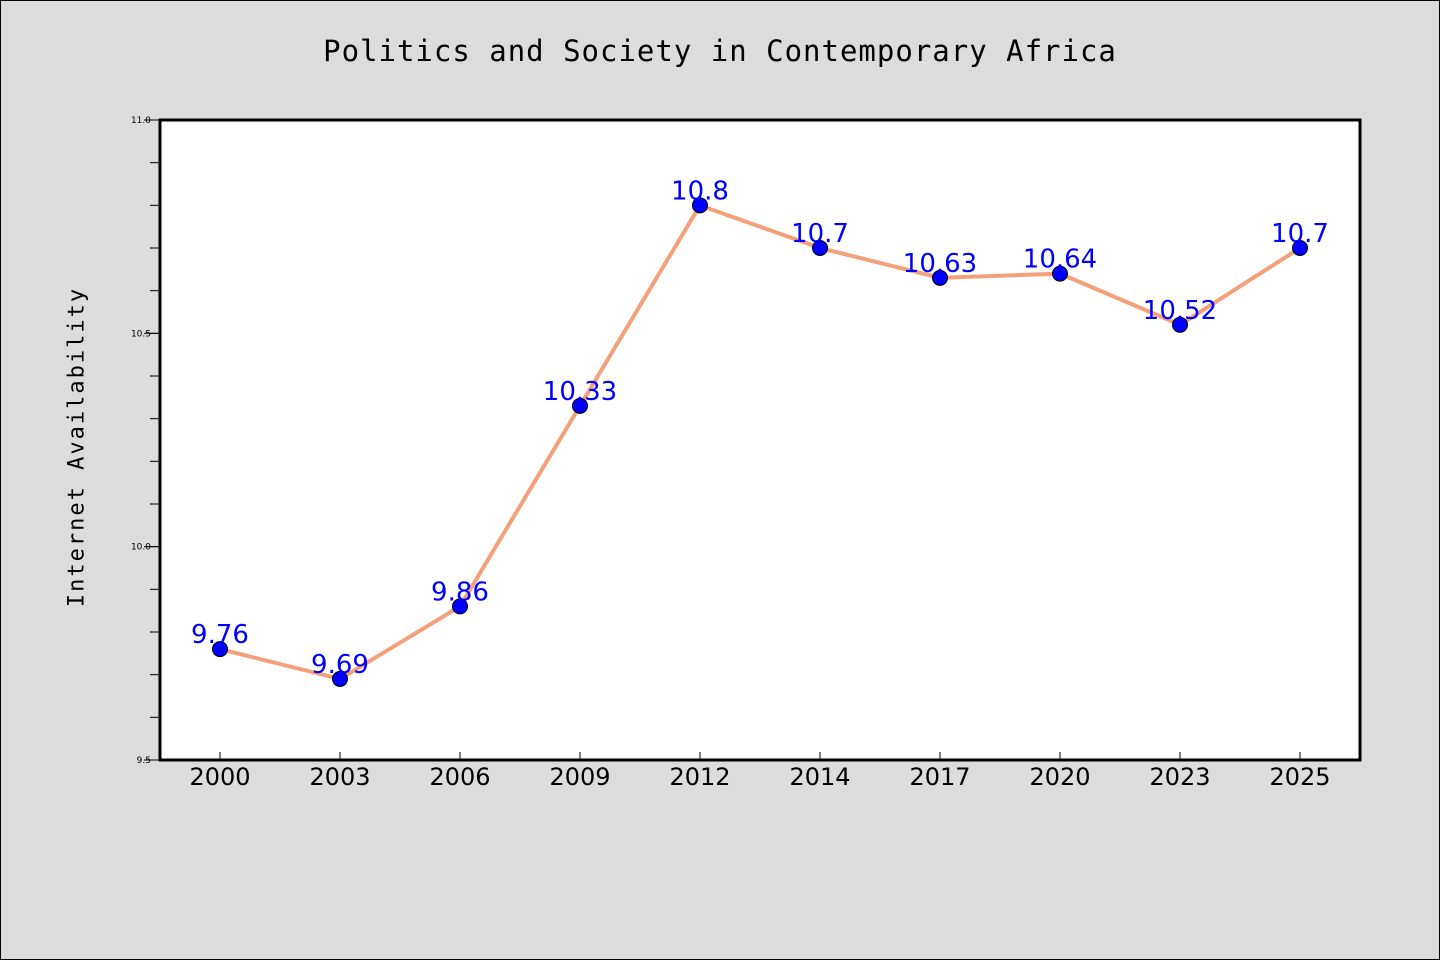 The height and width of the screenshot is (960, 1440). I want to click on y-tick-label: 11.0, so click(141, 121).